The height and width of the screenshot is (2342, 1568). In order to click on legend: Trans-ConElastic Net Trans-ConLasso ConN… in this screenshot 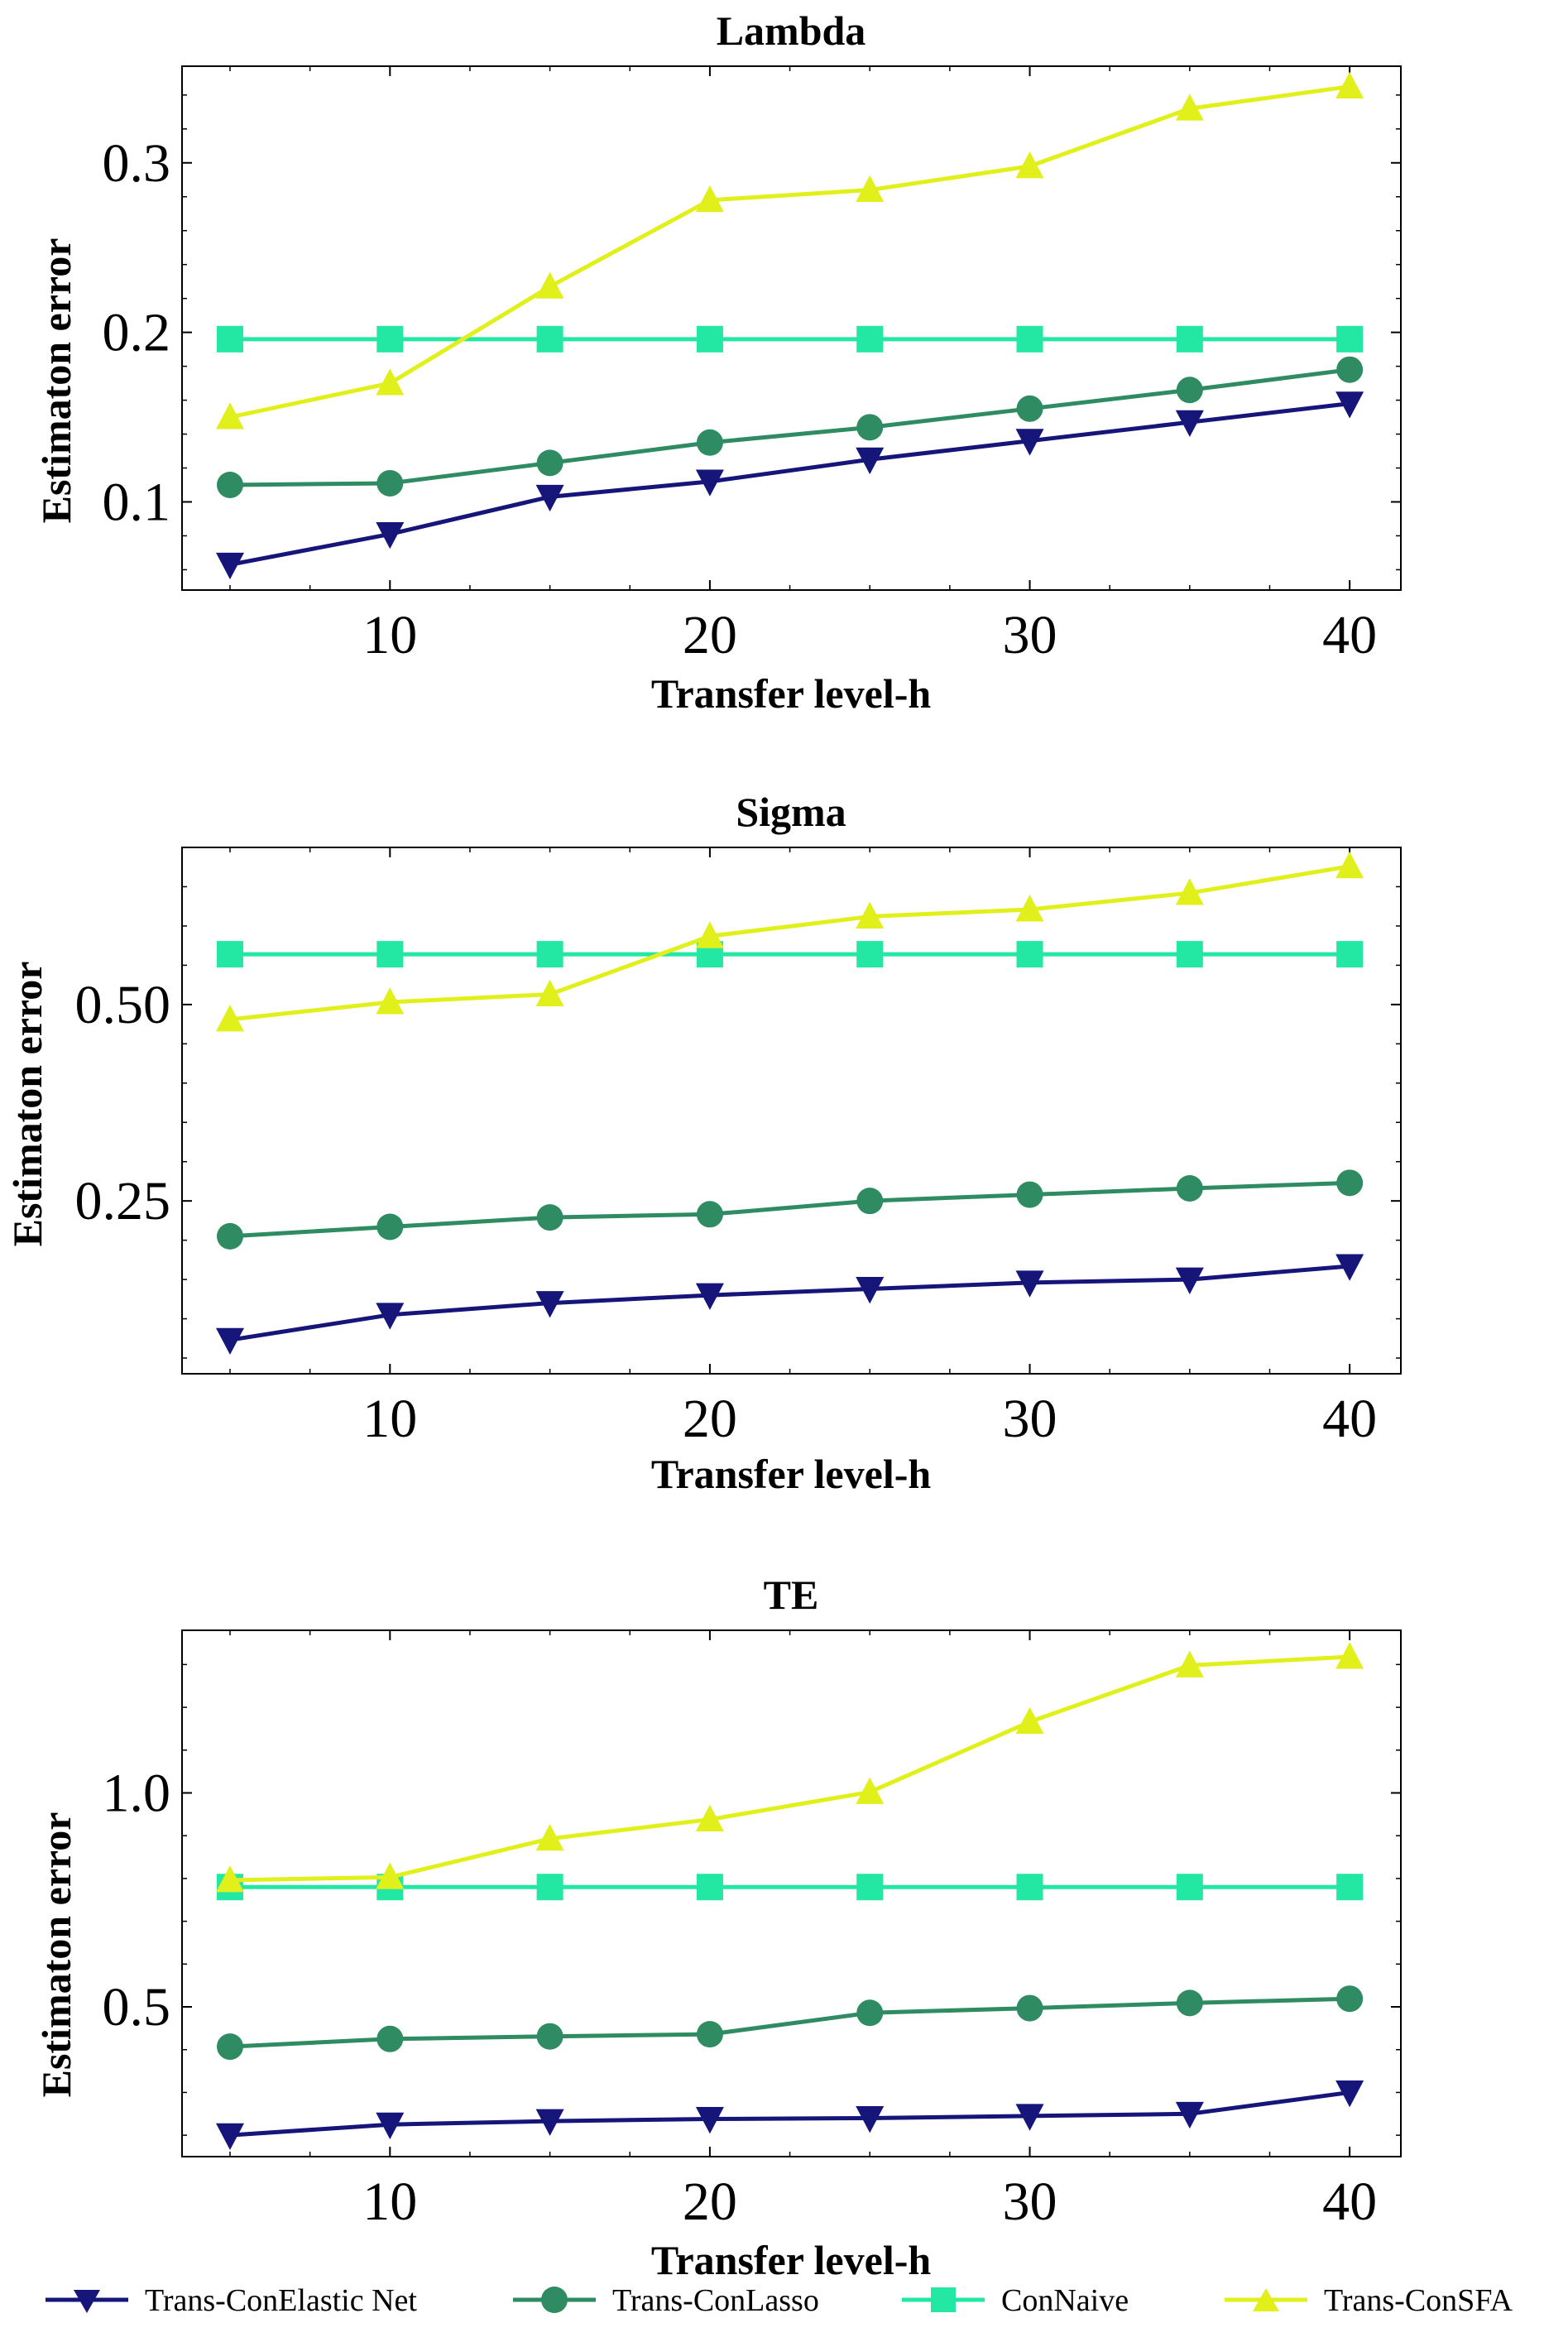, I will do `click(780, 2300)`.